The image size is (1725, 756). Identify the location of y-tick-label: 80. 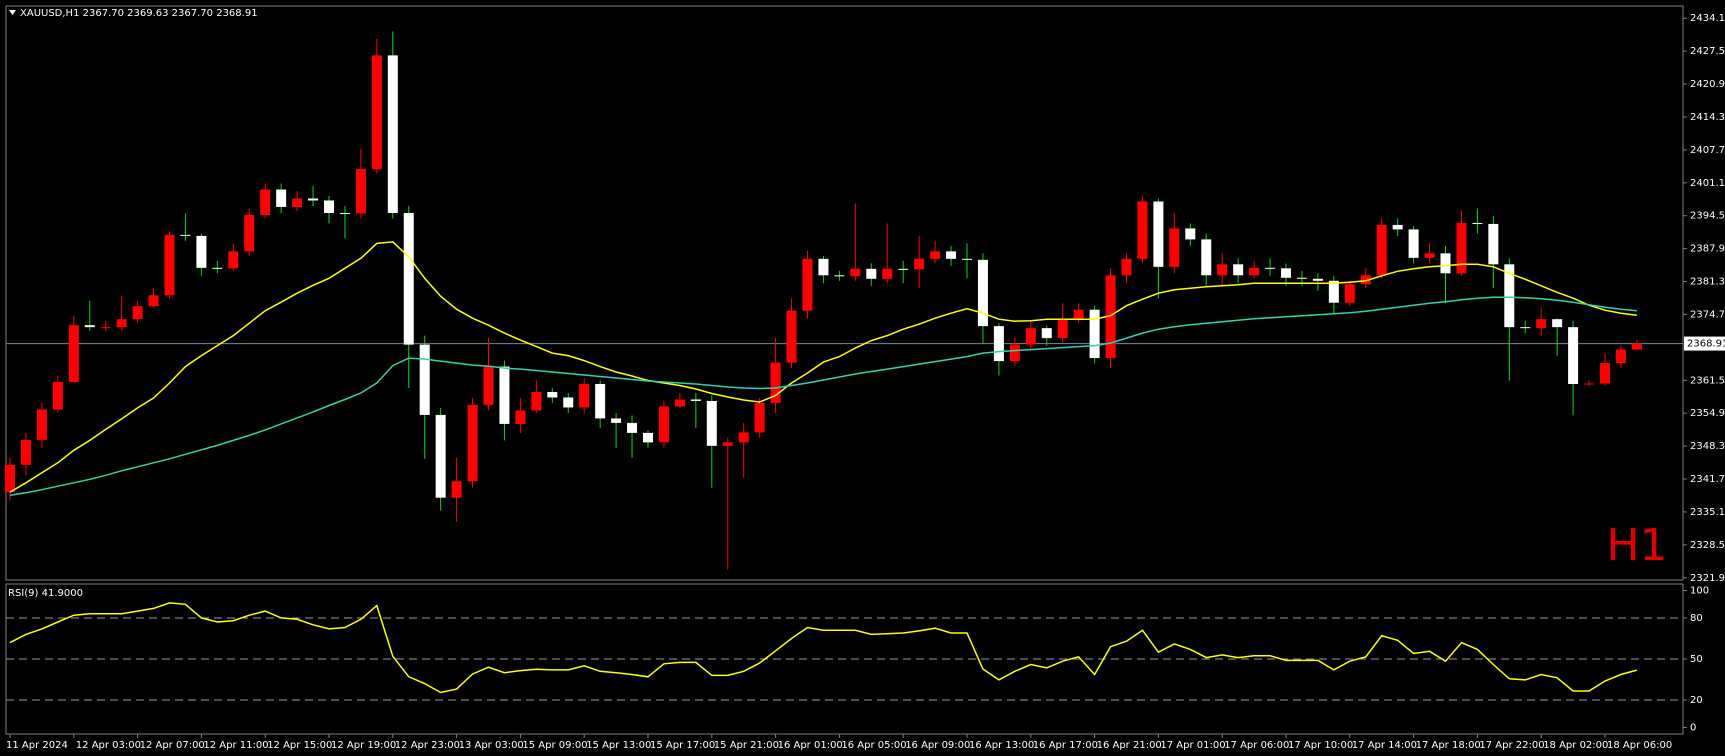
(1696, 618).